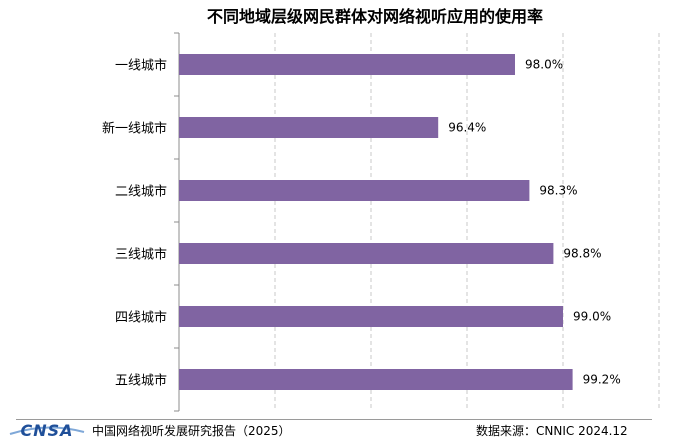  Describe the element at coordinates (177, 222) in the screenshot. I see `y-axis` at that location.